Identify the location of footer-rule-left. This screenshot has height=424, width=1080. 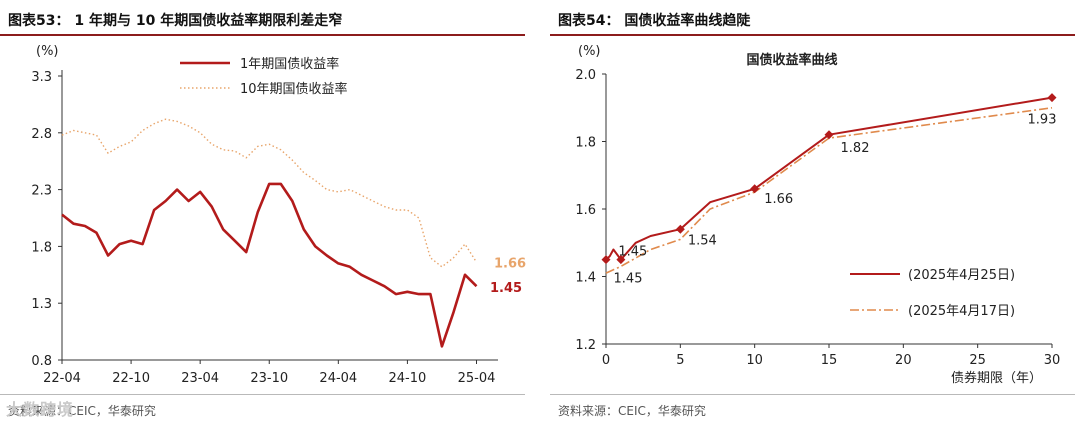
(262, 394).